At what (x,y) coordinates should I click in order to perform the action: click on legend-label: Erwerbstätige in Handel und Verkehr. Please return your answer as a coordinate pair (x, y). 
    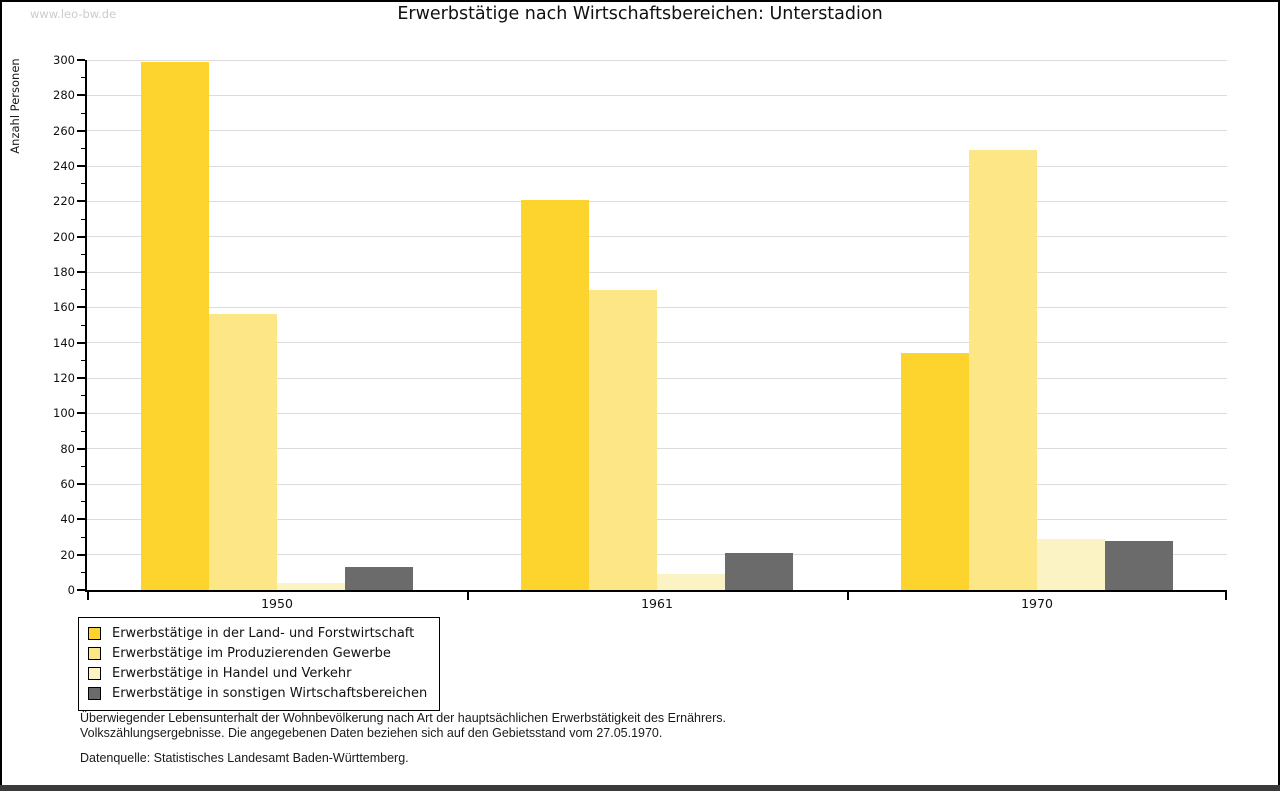
    Looking at the image, I should click on (232, 673).